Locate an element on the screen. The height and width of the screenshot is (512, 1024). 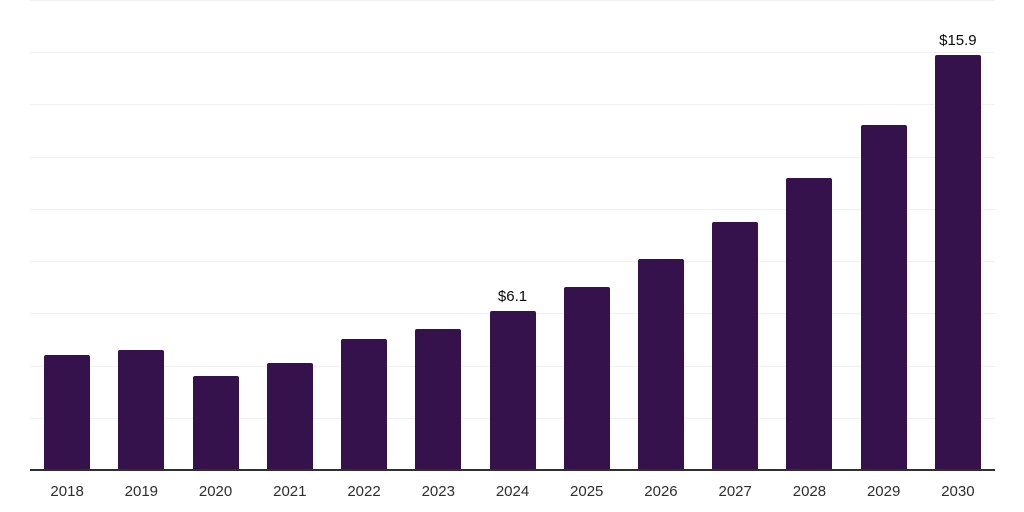
x-tick-label-2025: 2025 is located at coordinates (587, 491).